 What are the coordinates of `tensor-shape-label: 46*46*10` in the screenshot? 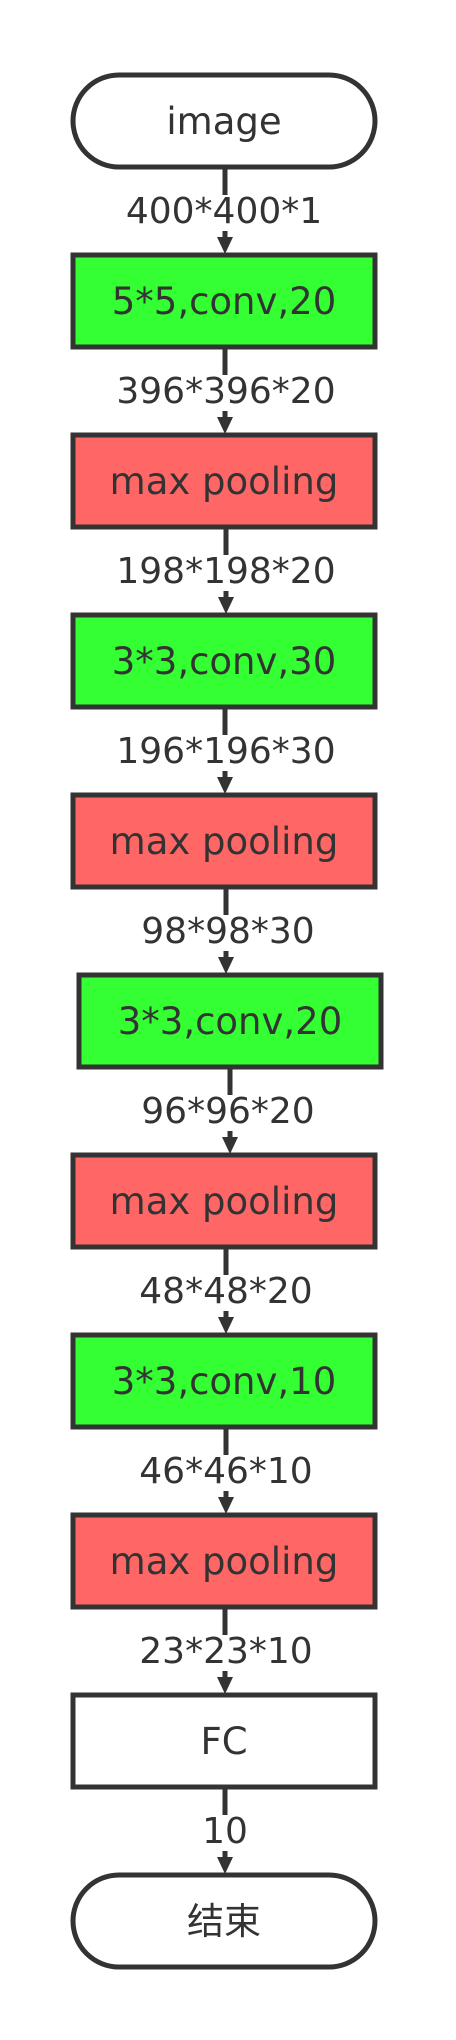 It's located at (225, 1471).